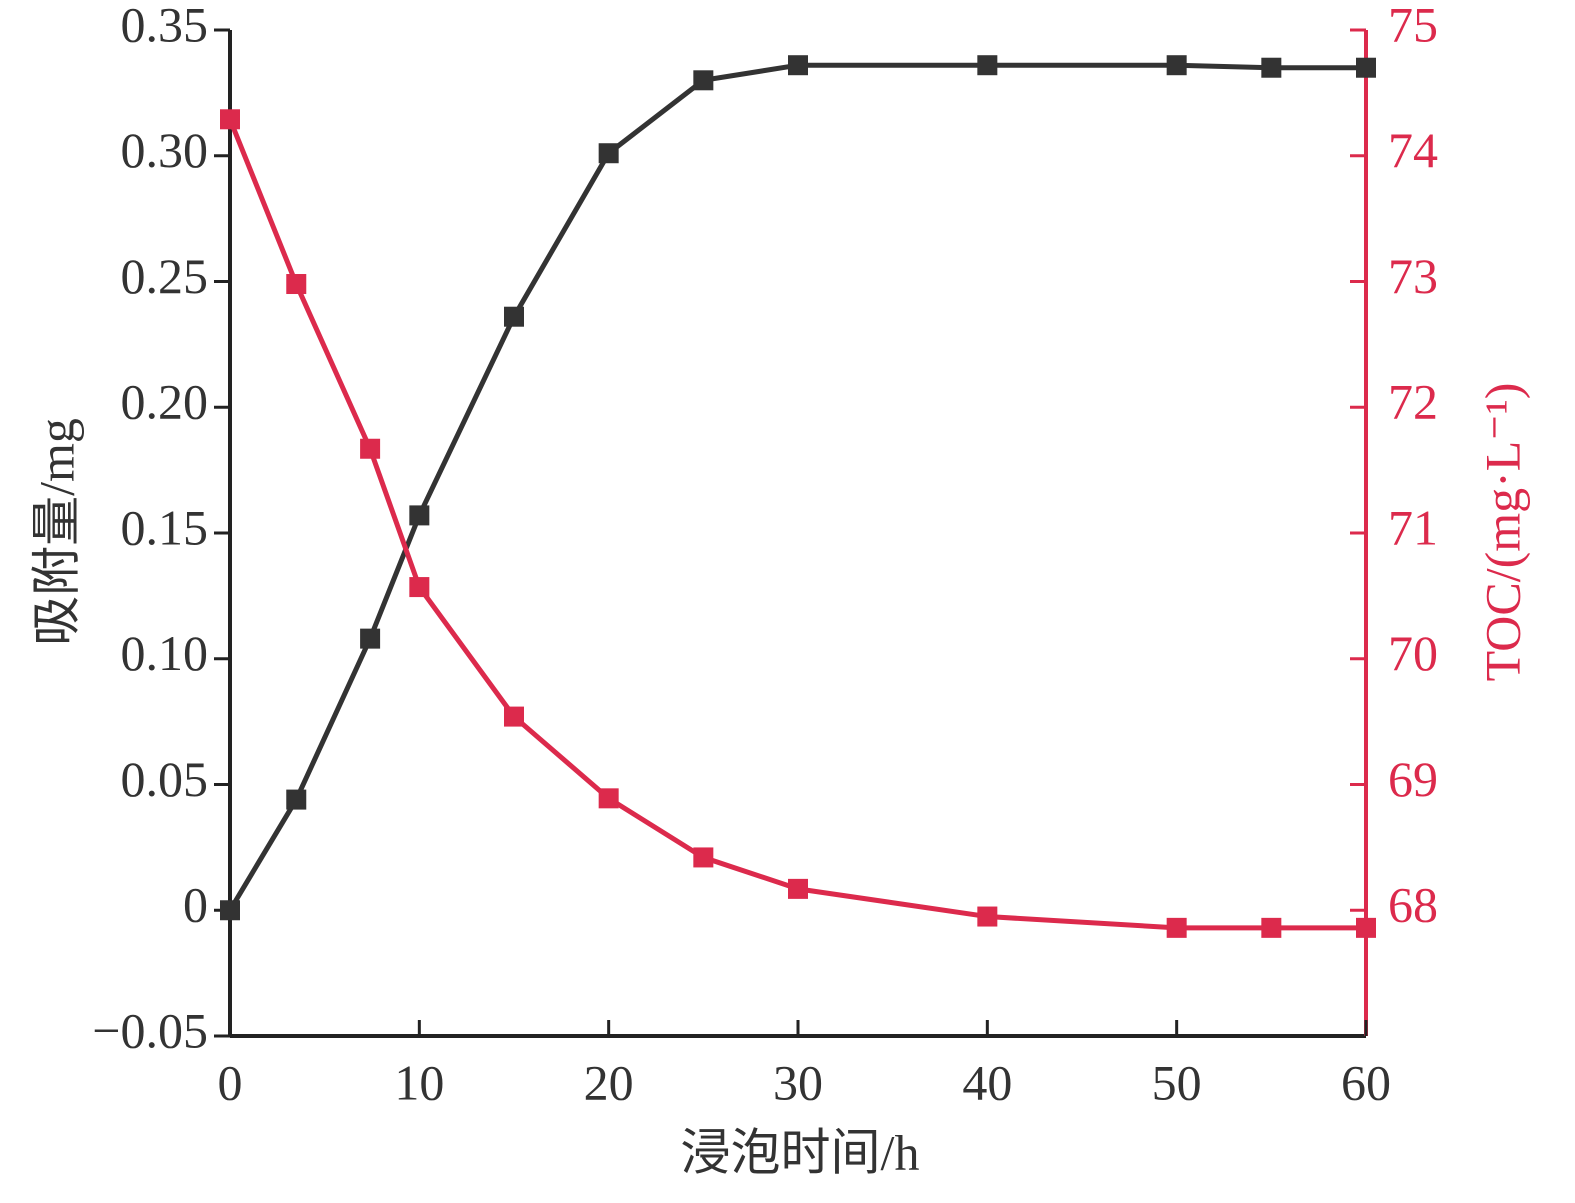 The image size is (1575, 1203). Describe the element at coordinates (1366, 1082) in the screenshot. I see `x-tick-label: 60` at that location.